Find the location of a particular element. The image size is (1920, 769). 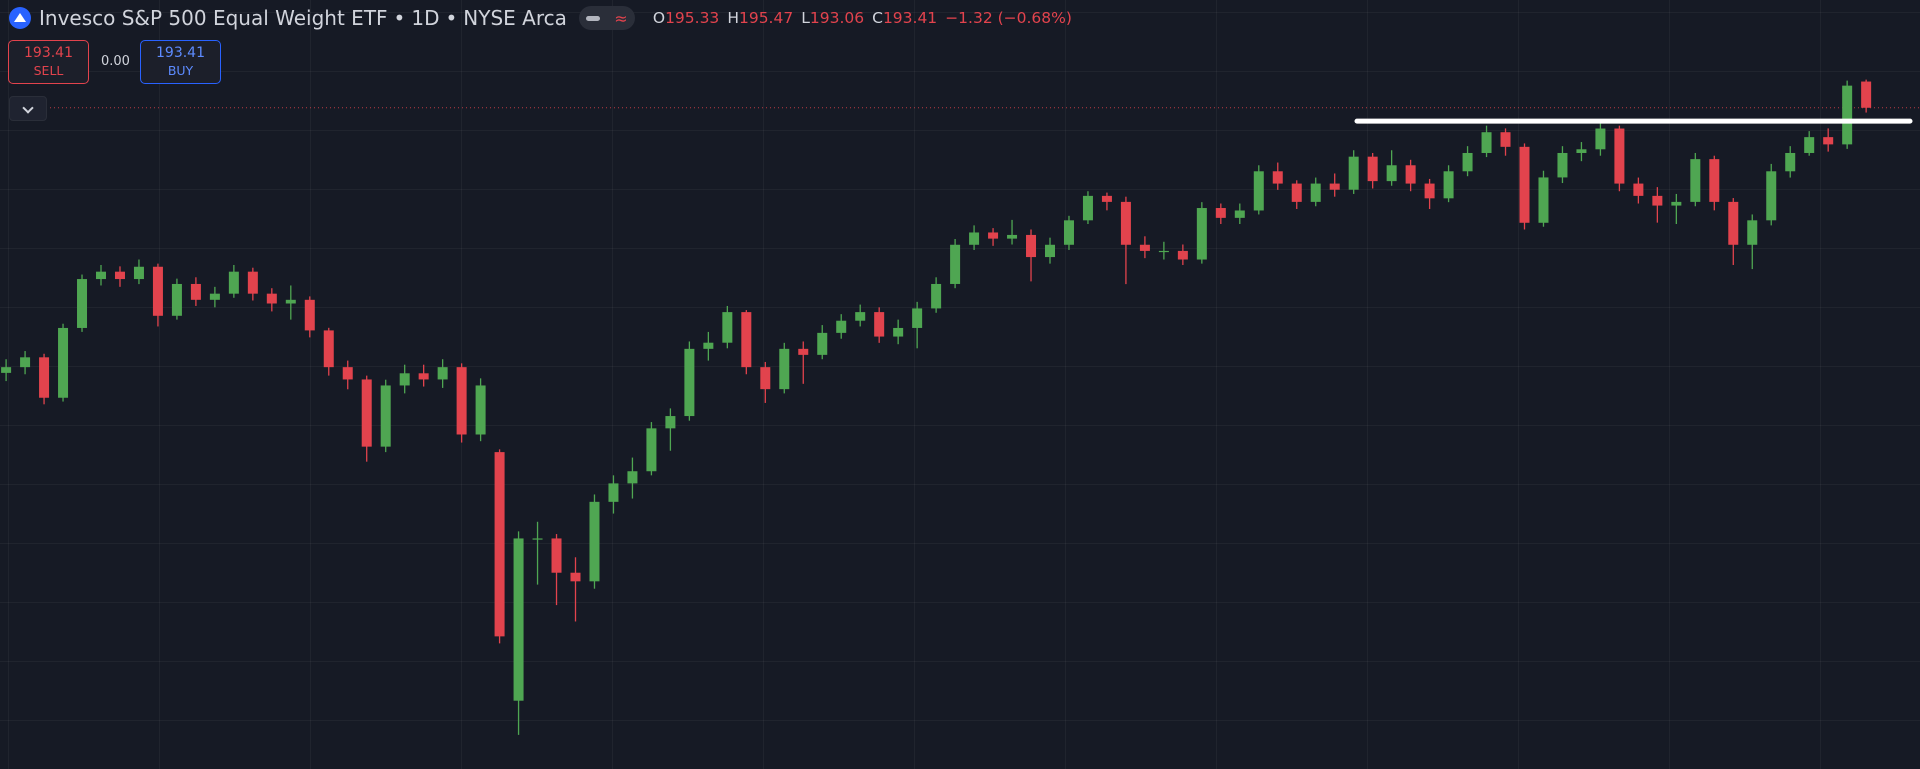

symbol-title: Invesco S&P 500 Equal Weight ETF is located at coordinates (213, 18).